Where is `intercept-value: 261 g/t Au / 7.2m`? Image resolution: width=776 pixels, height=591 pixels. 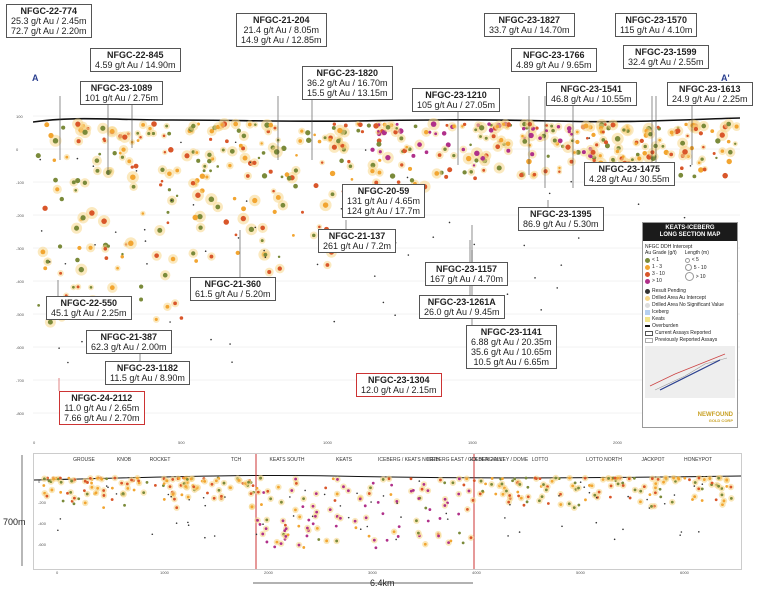
intercept-value: 261 g/t Au / 7.2m is located at coordinates (357, 246).